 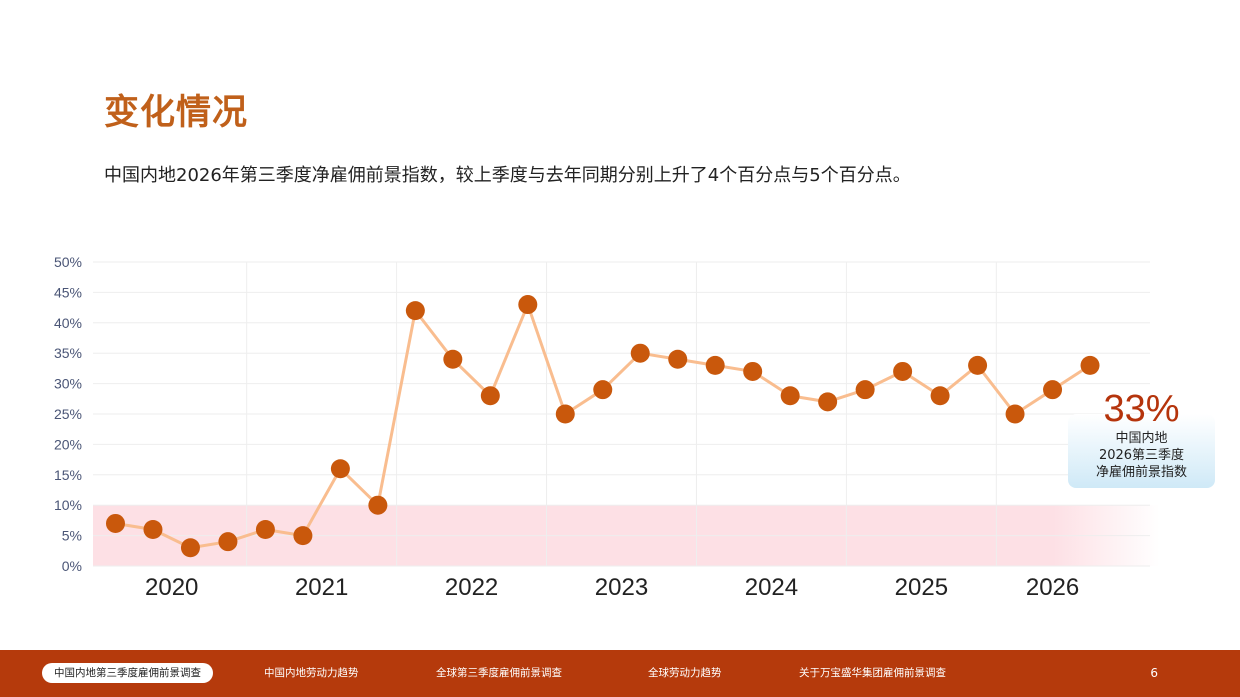 I want to click on current-index-callout: 33% 中国内地 2026第三季度 净雇佣前景指数, so click(x=1141, y=438).